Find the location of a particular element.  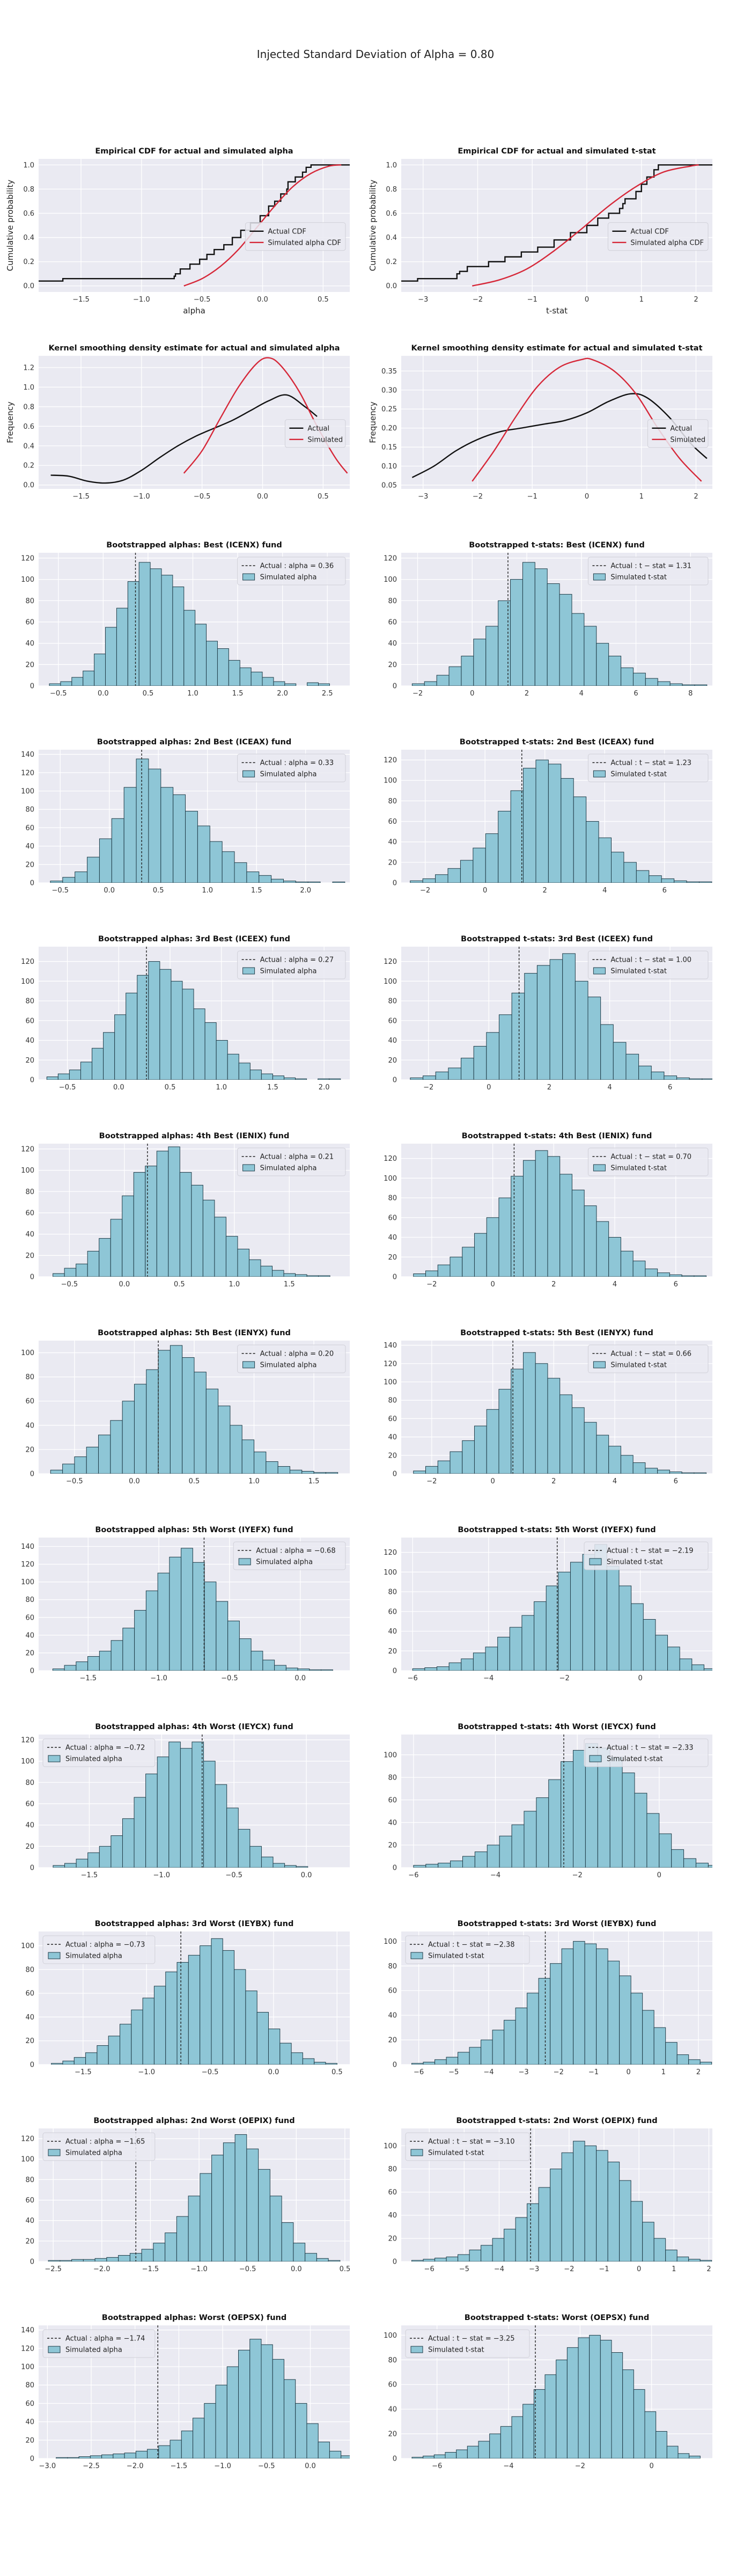

y-tick-label: 0.6 is located at coordinates (29, 214).